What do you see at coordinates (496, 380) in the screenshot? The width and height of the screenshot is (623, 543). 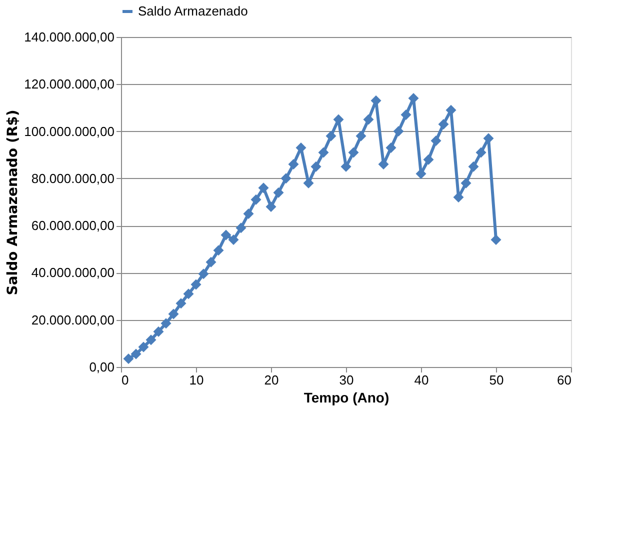 I see `x-tick-label: 50` at bounding box center [496, 380].